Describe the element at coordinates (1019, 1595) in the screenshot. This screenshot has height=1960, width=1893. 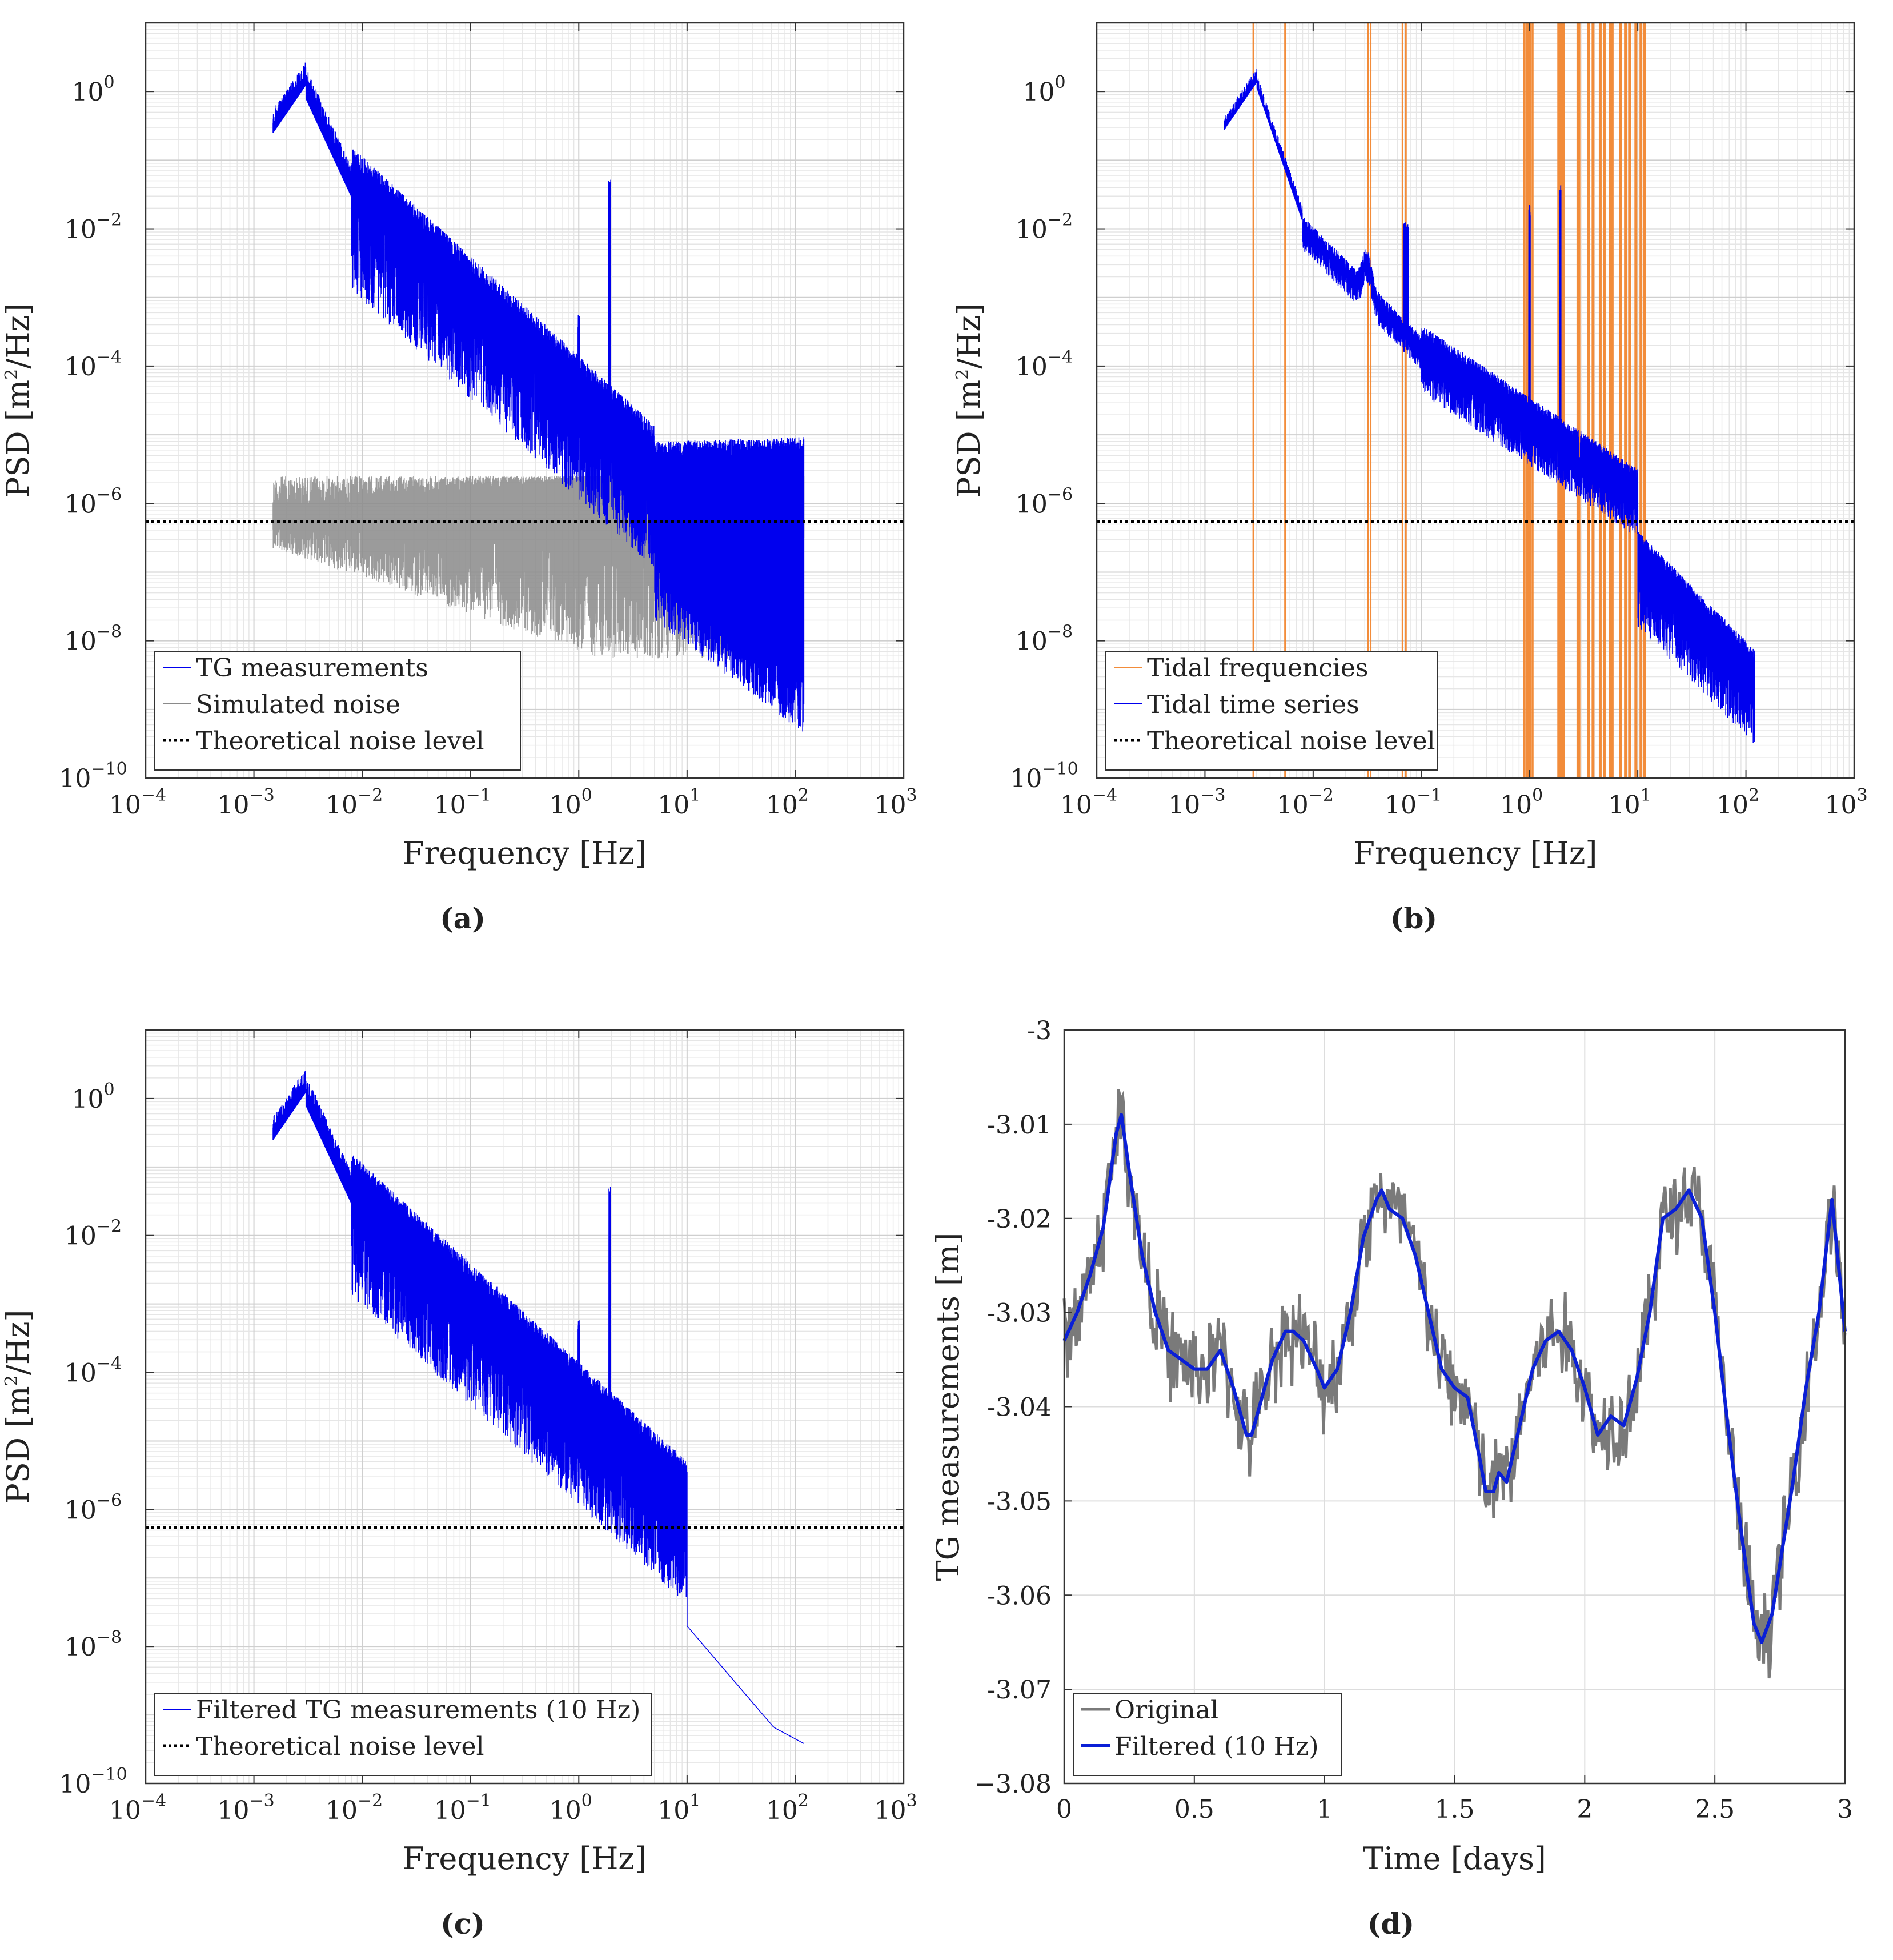
I see `y-tick-label: -3.06` at that location.